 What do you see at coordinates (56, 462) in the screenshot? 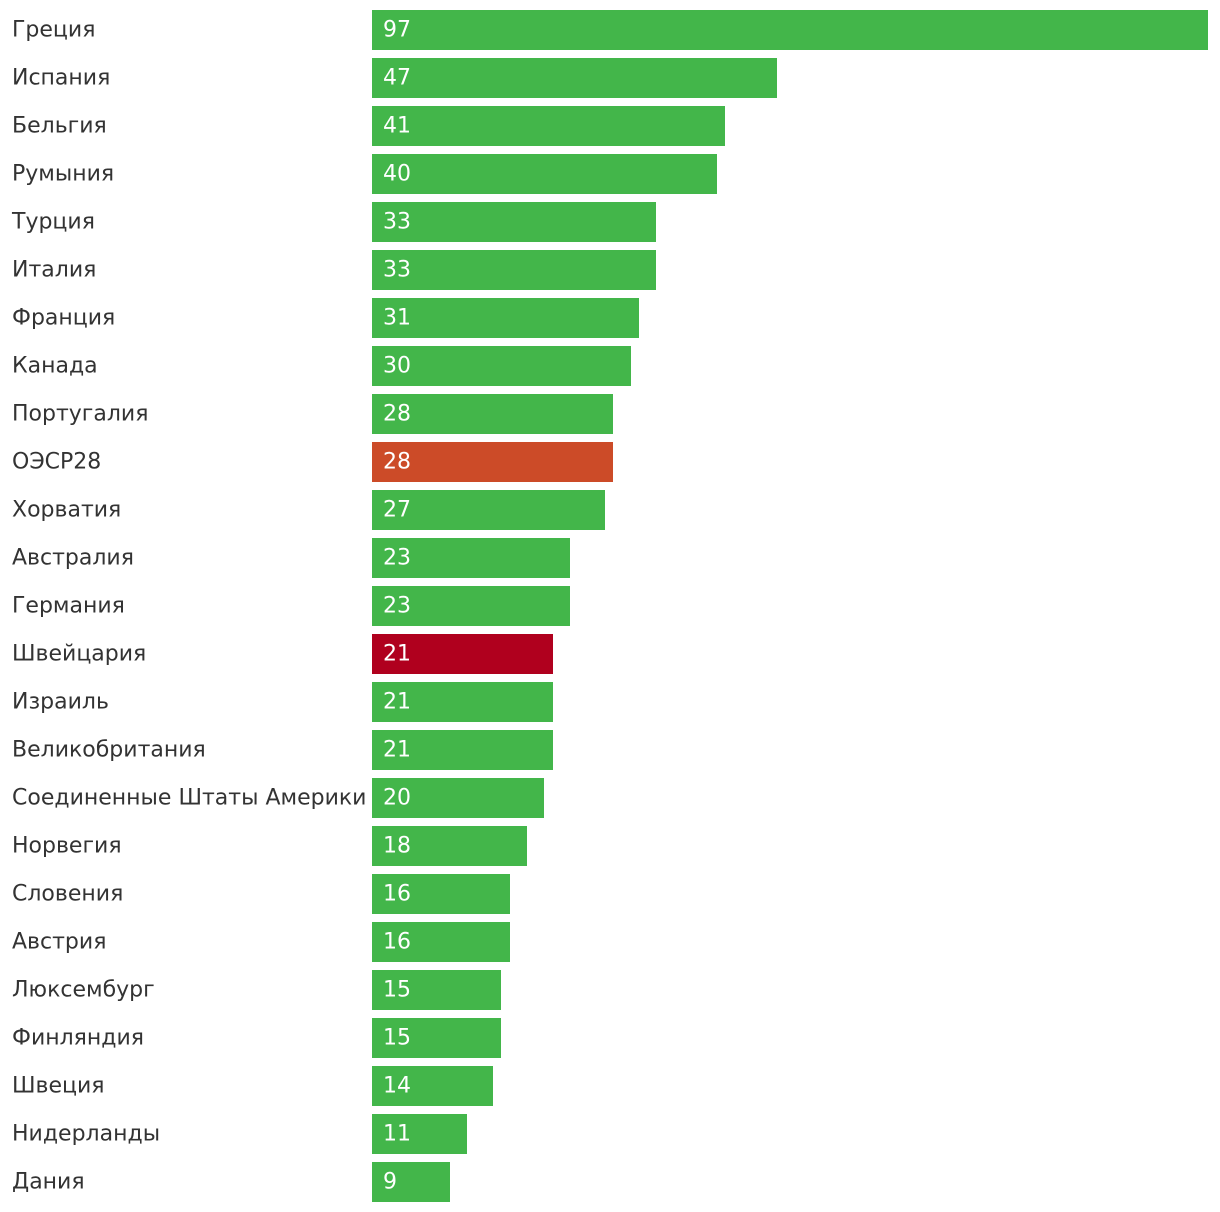
I see `category-label: ОЭСР28` at bounding box center [56, 462].